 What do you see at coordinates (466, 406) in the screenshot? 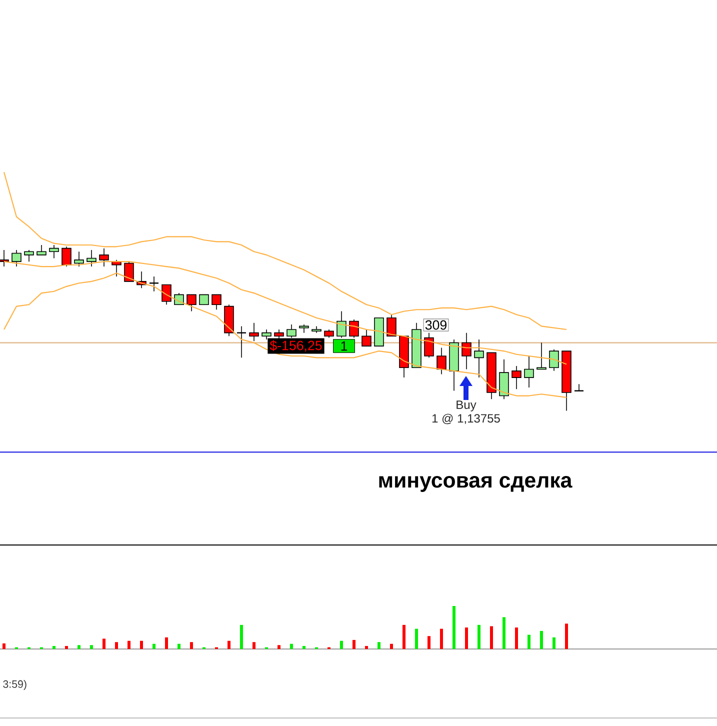
I see `annotation: Buy` at bounding box center [466, 406].